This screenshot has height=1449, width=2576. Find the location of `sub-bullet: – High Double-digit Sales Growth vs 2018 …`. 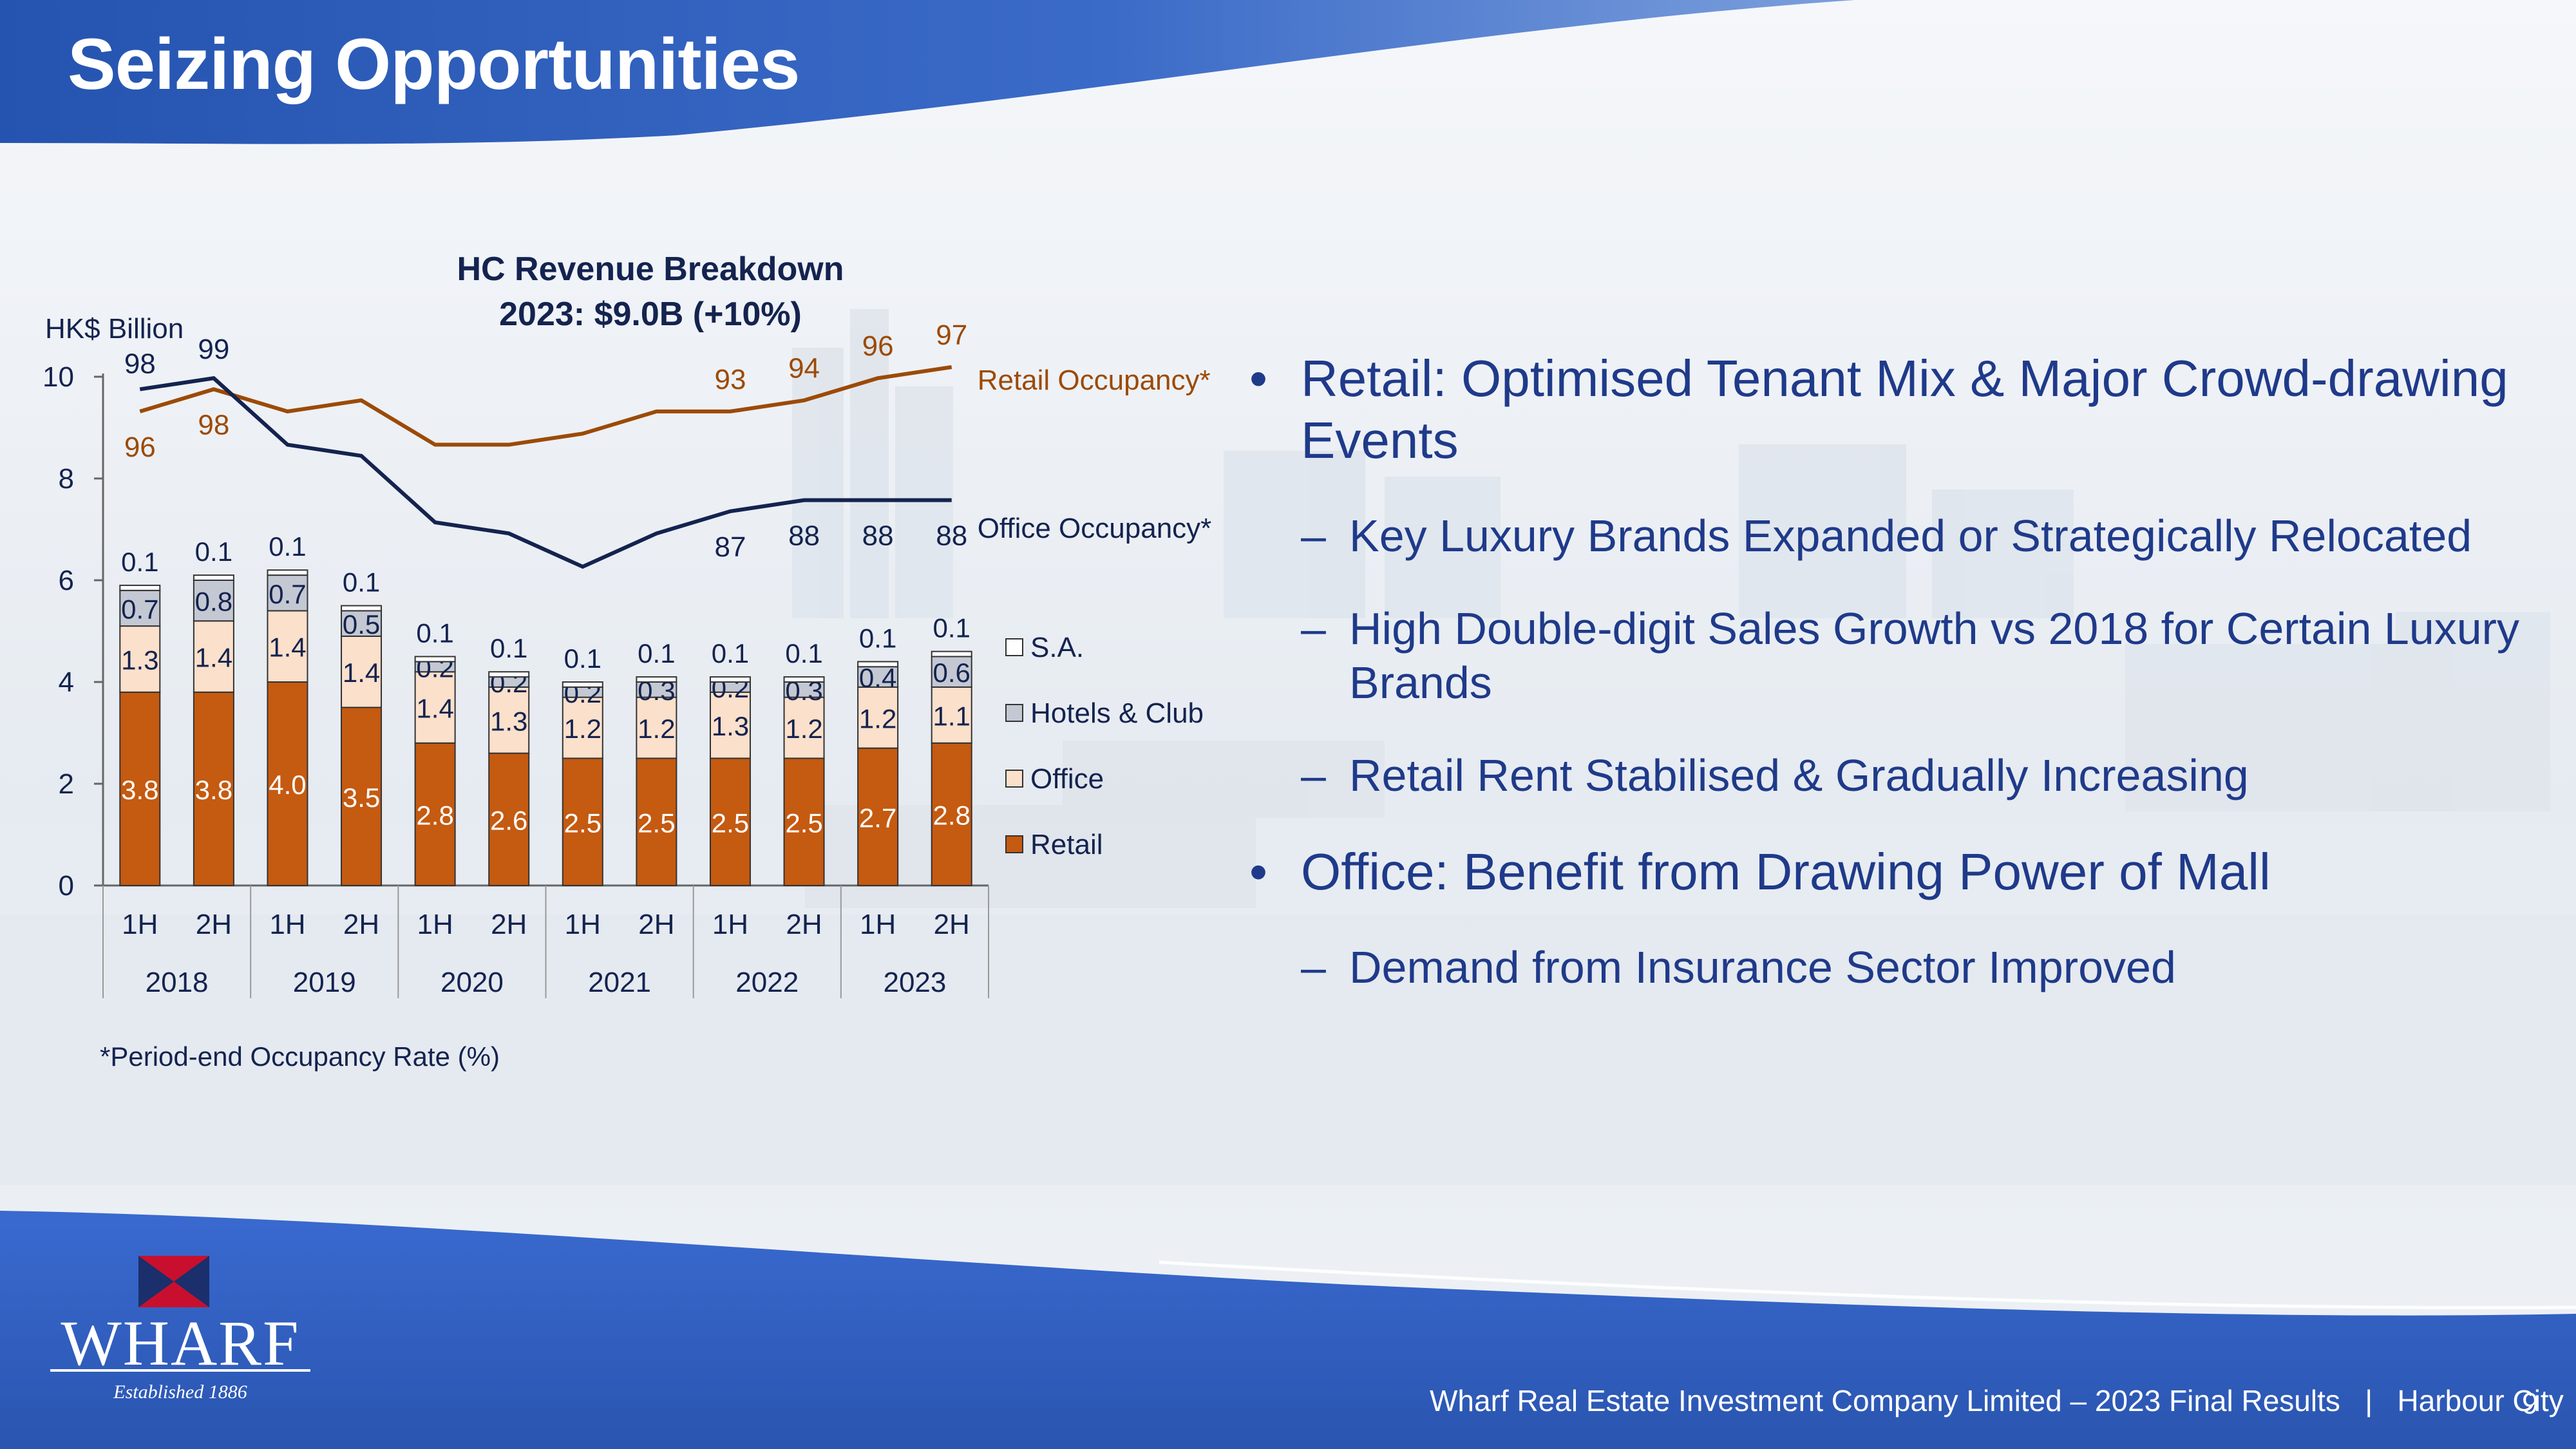

sub-bullet: – High Double-digit Sales Growth vs 2018 … is located at coordinates (1900, 655).